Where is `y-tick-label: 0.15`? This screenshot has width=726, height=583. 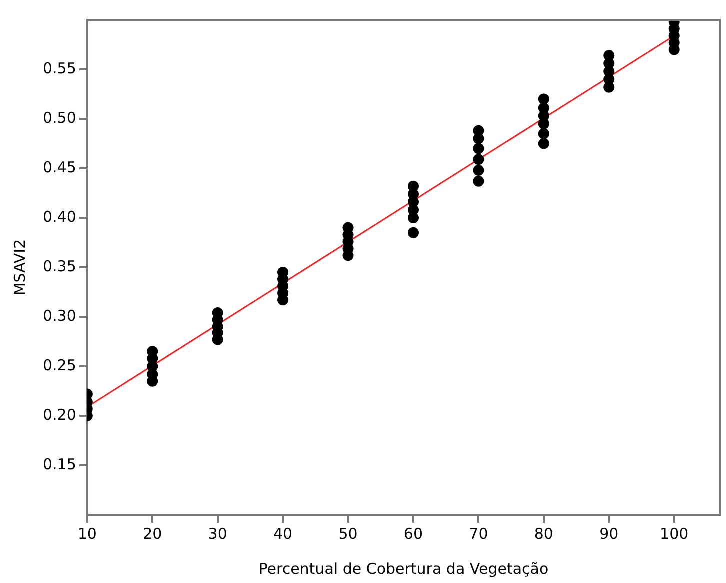 y-tick-label: 0.15 is located at coordinates (59, 464).